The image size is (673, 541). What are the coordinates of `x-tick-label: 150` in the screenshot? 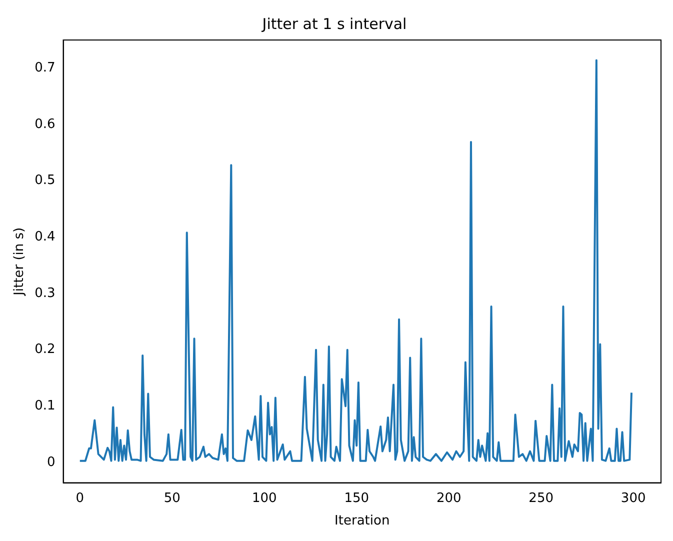 It's located at (357, 498).